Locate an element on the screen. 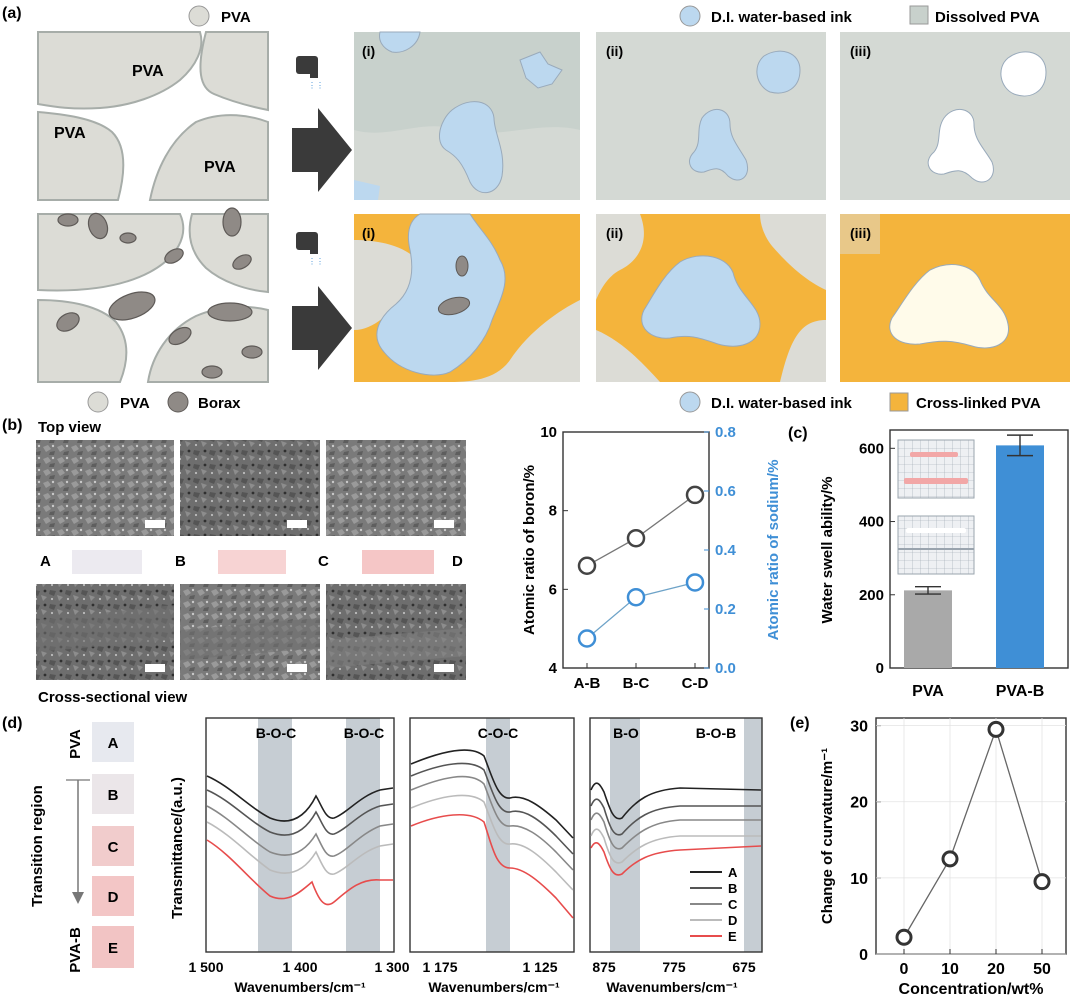 This screenshot has height=998, width=1080. spectrum-d is located at coordinates (300, 848).